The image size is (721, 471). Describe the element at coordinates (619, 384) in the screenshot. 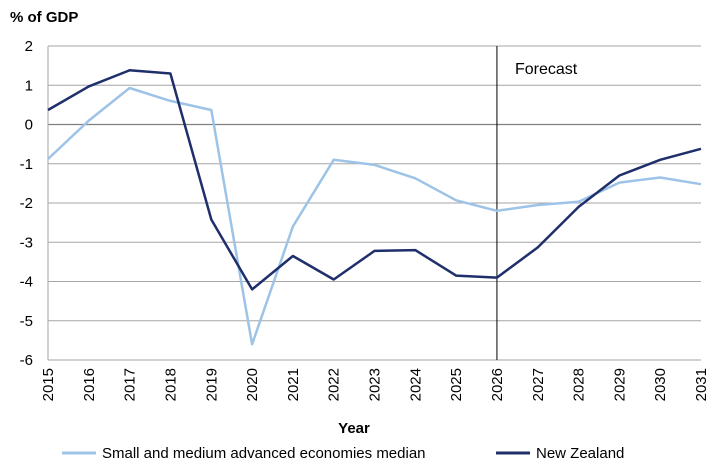

I see `x-tick-label: 2029` at that location.